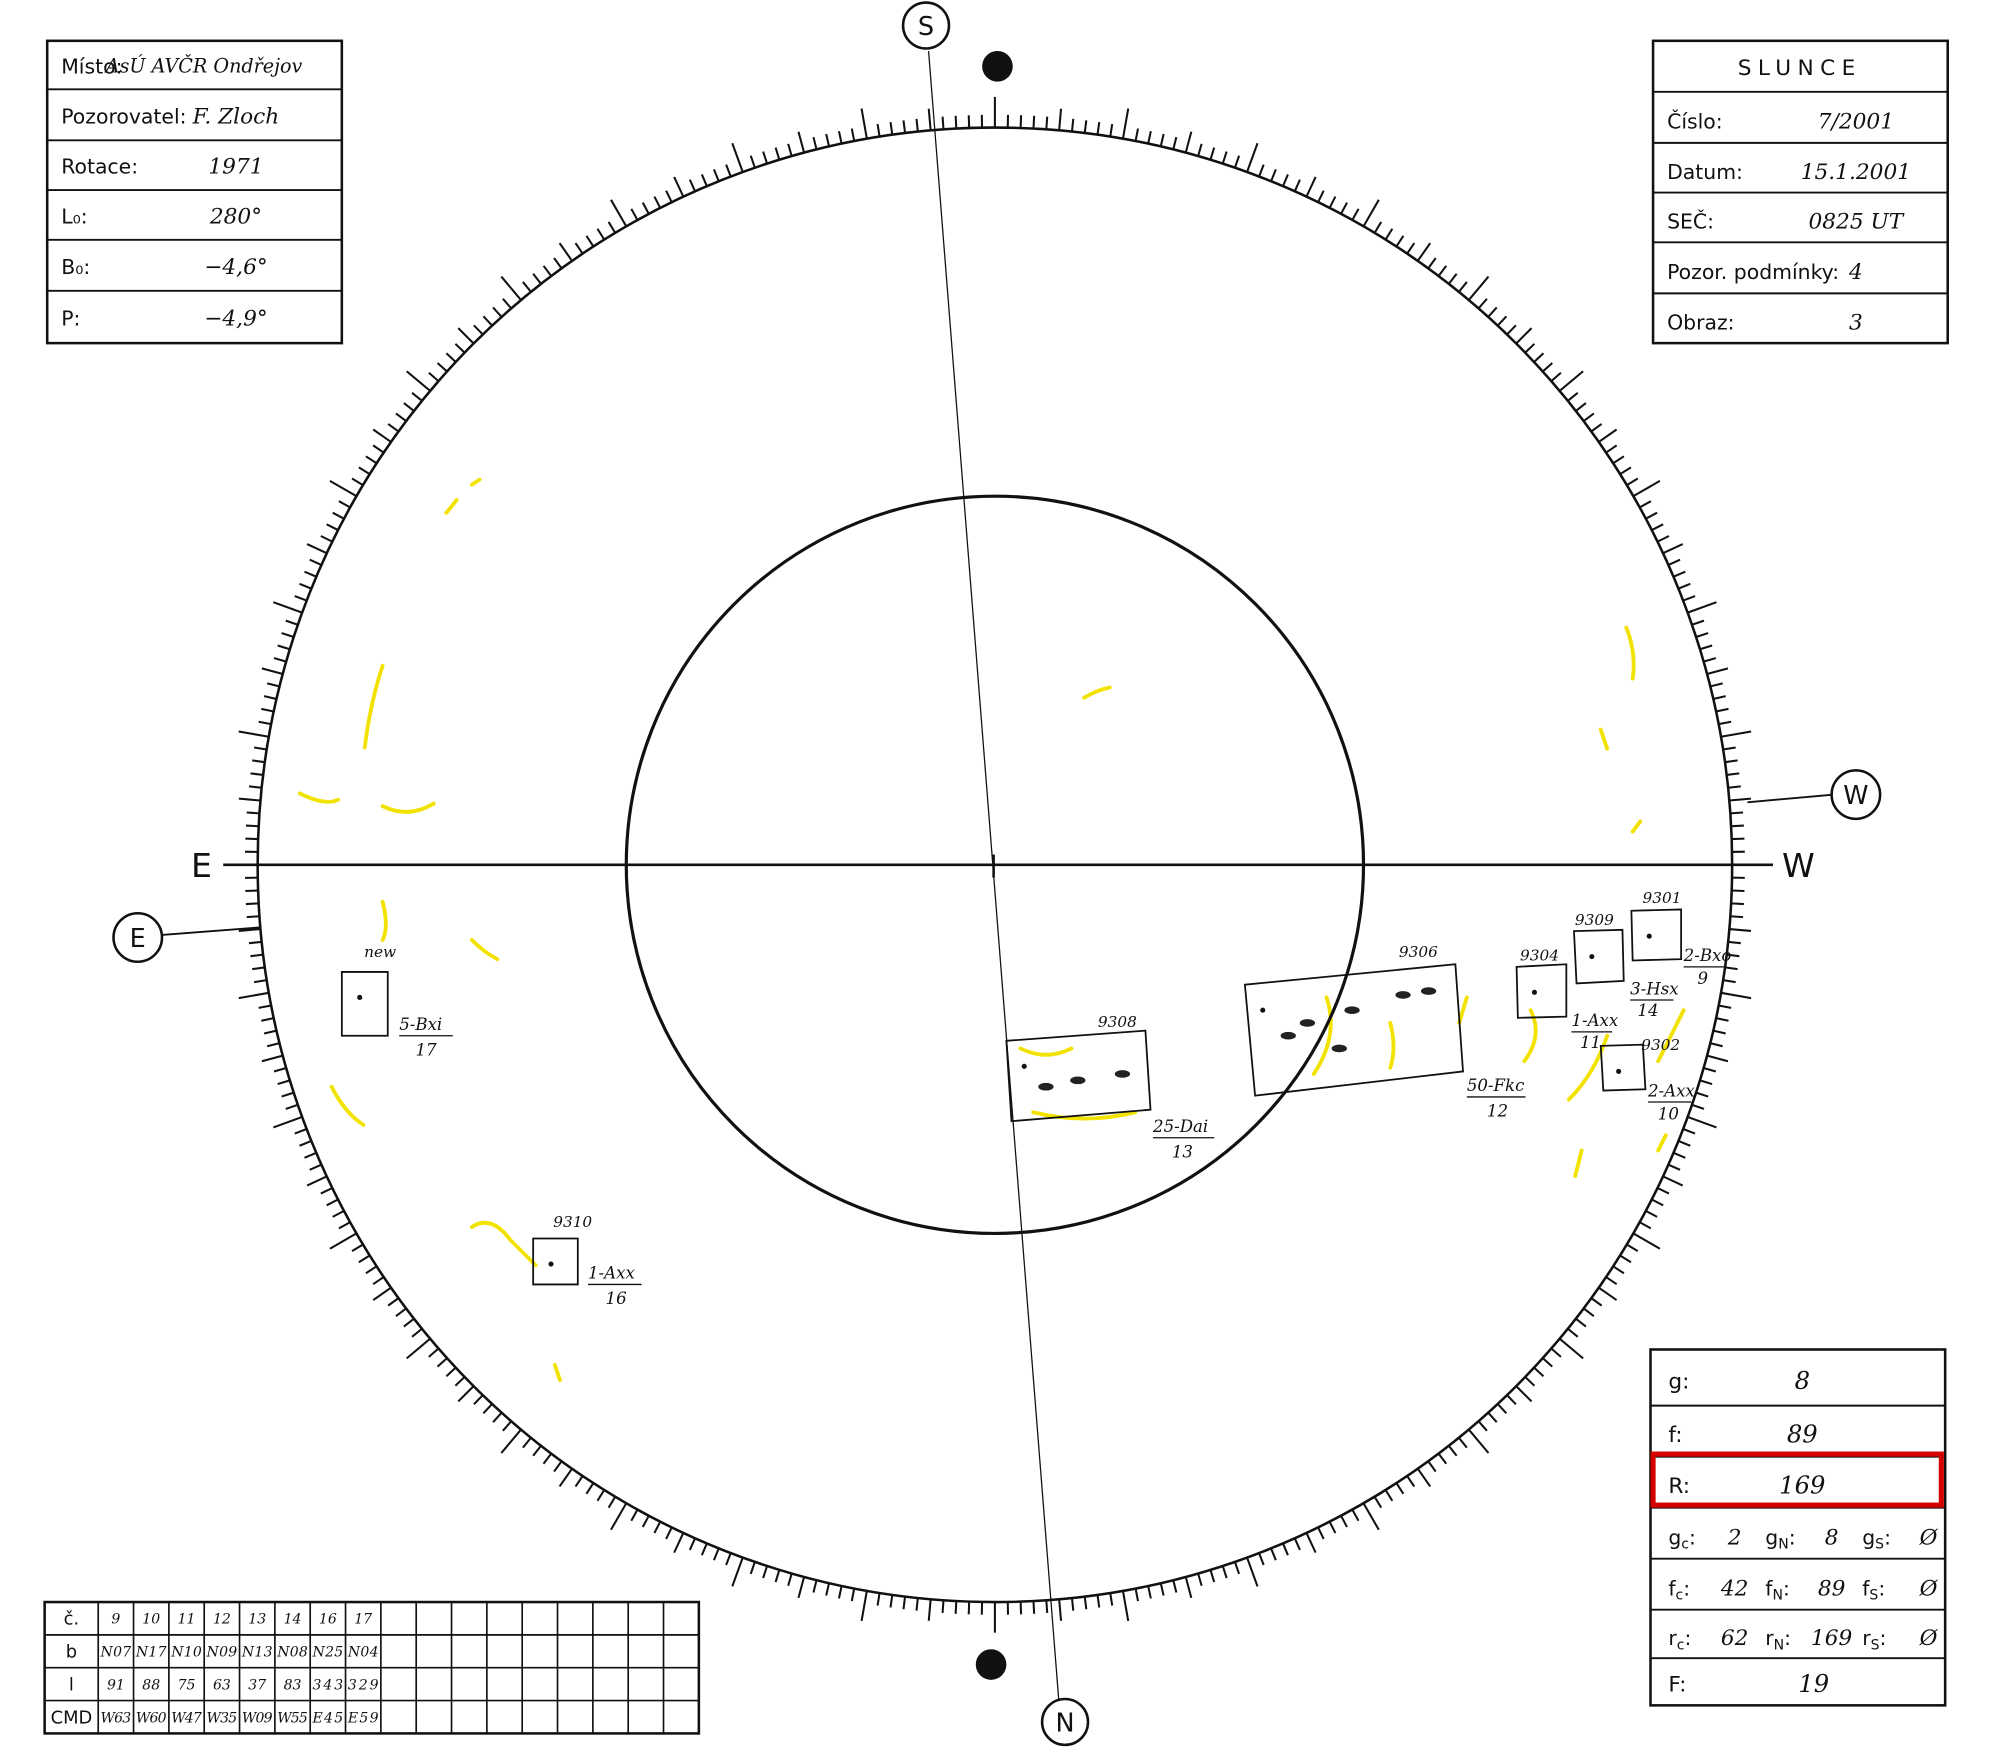 This screenshot has height=1750, width=2000. I want to click on compass-circle, so click(926, 25).